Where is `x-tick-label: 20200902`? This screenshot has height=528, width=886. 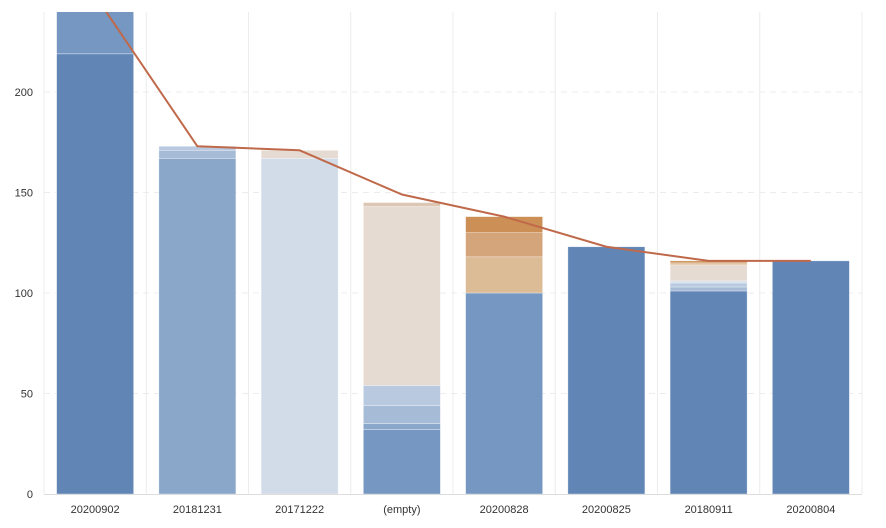 x-tick-label: 20200902 is located at coordinates (95, 510).